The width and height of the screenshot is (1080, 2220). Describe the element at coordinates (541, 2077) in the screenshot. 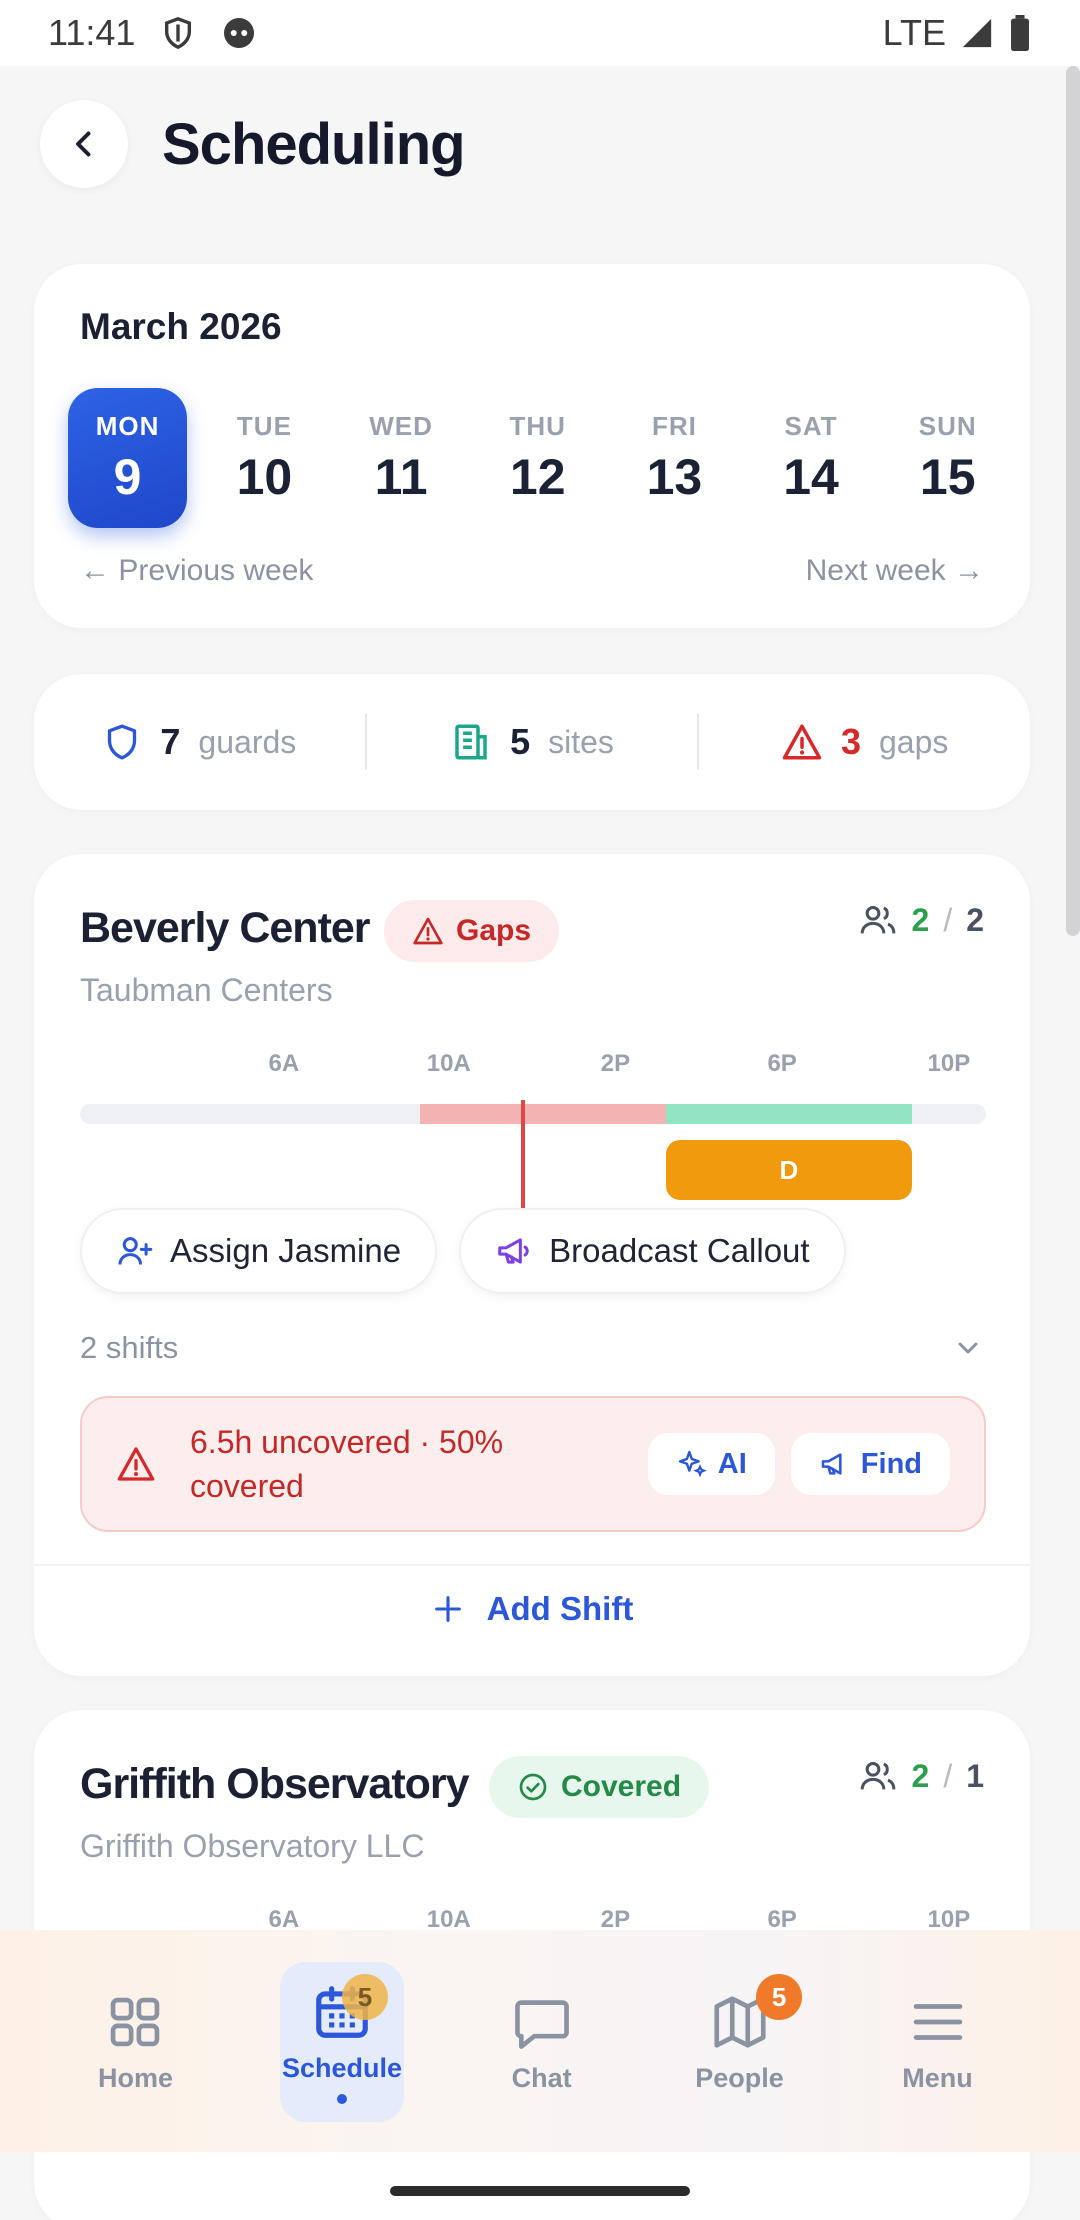

I see `nav-label: Chat` at that location.